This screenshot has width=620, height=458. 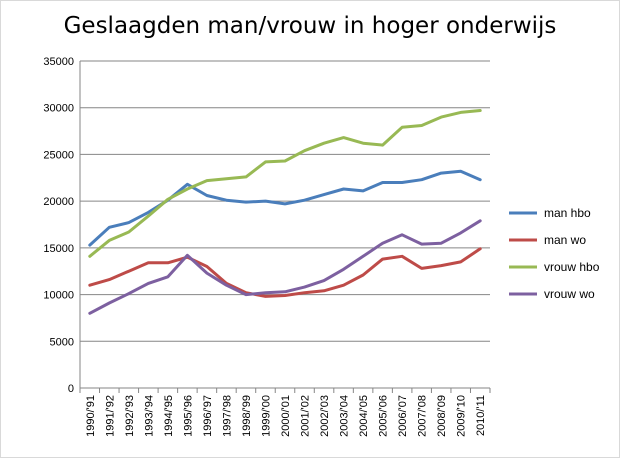 What do you see at coordinates (306, 416) in the screenshot?
I see `x-tick-label: 2001/'02` at bounding box center [306, 416].